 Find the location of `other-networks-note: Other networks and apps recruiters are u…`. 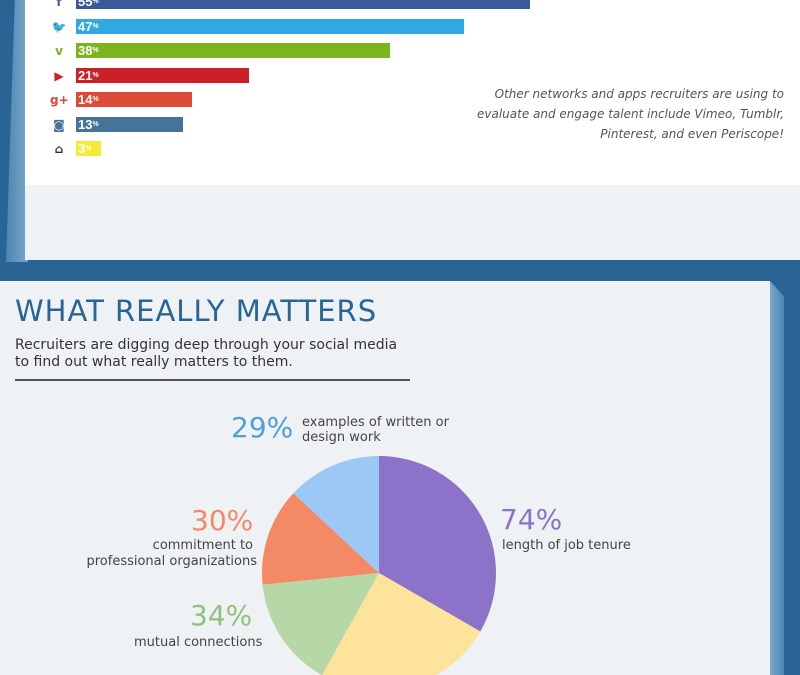

other-networks-note: Other networks and apps recruiters are u… is located at coordinates (630, 114).